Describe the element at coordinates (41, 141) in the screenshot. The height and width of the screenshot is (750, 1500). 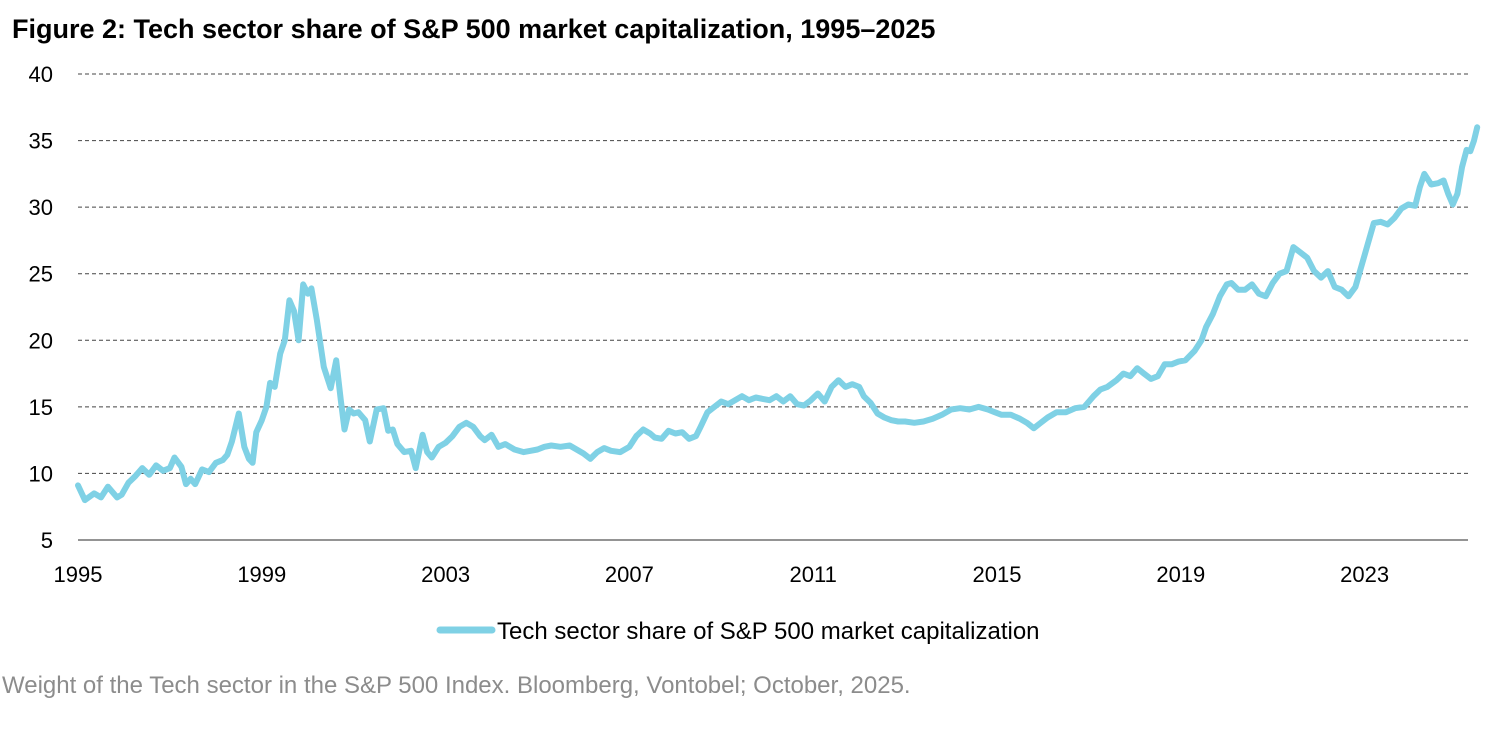
I see `y-tick-label: 35` at that location.